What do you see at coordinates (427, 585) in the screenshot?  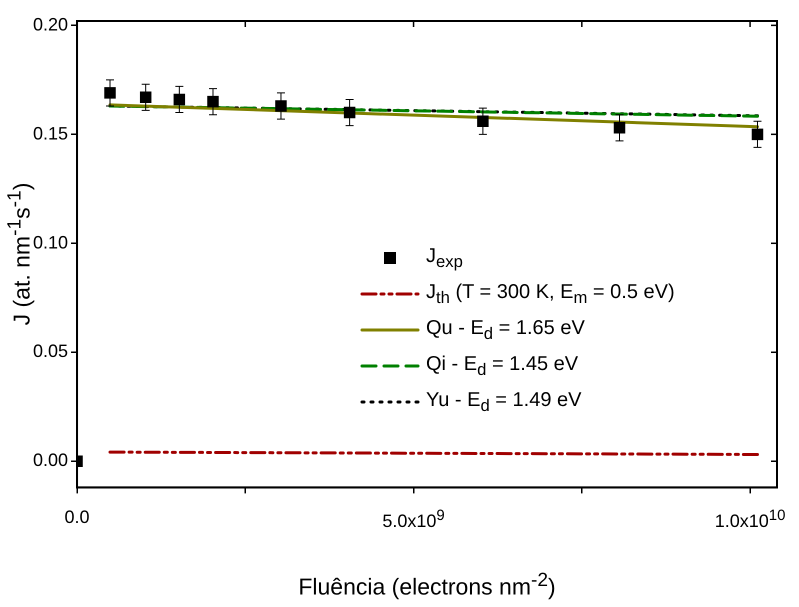 I see `x-axis-title: Fluência (electrons nm$^{-2}$)` at bounding box center [427, 585].